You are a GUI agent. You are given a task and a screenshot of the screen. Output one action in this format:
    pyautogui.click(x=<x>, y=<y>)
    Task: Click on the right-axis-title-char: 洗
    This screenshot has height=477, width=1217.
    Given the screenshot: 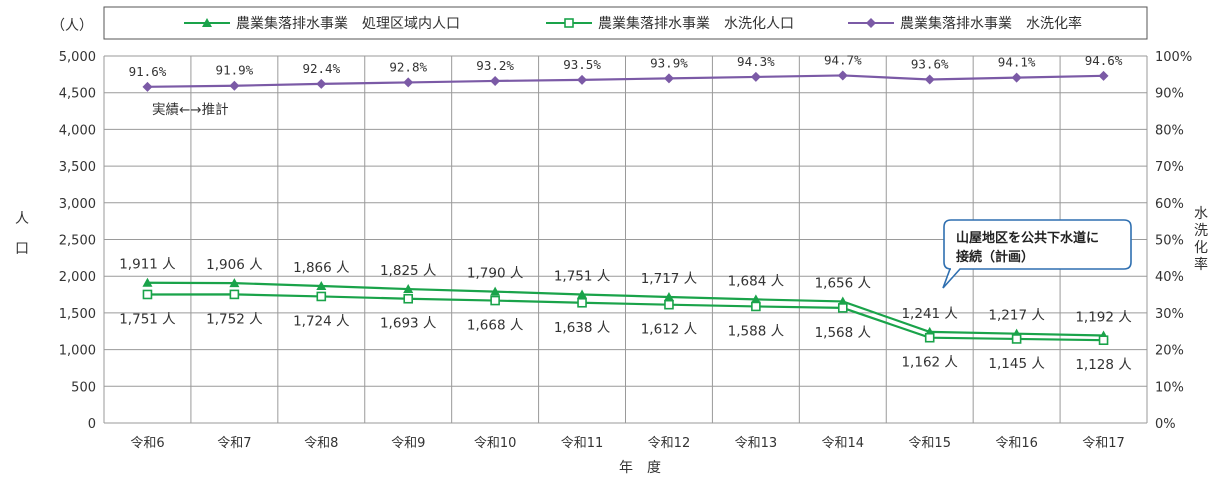 What is the action you would take?
    pyautogui.click(x=1201, y=231)
    